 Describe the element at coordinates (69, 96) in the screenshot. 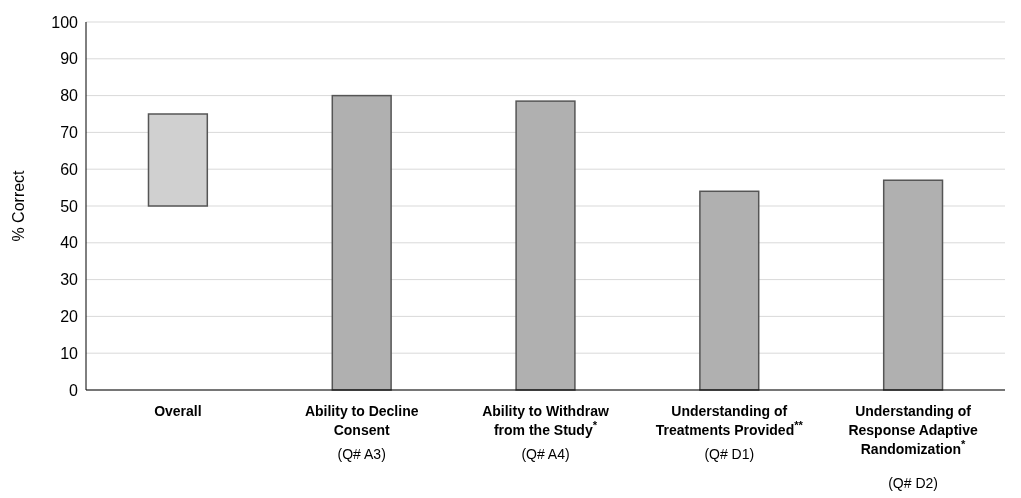

I see `y-tick-label: 80` at that location.